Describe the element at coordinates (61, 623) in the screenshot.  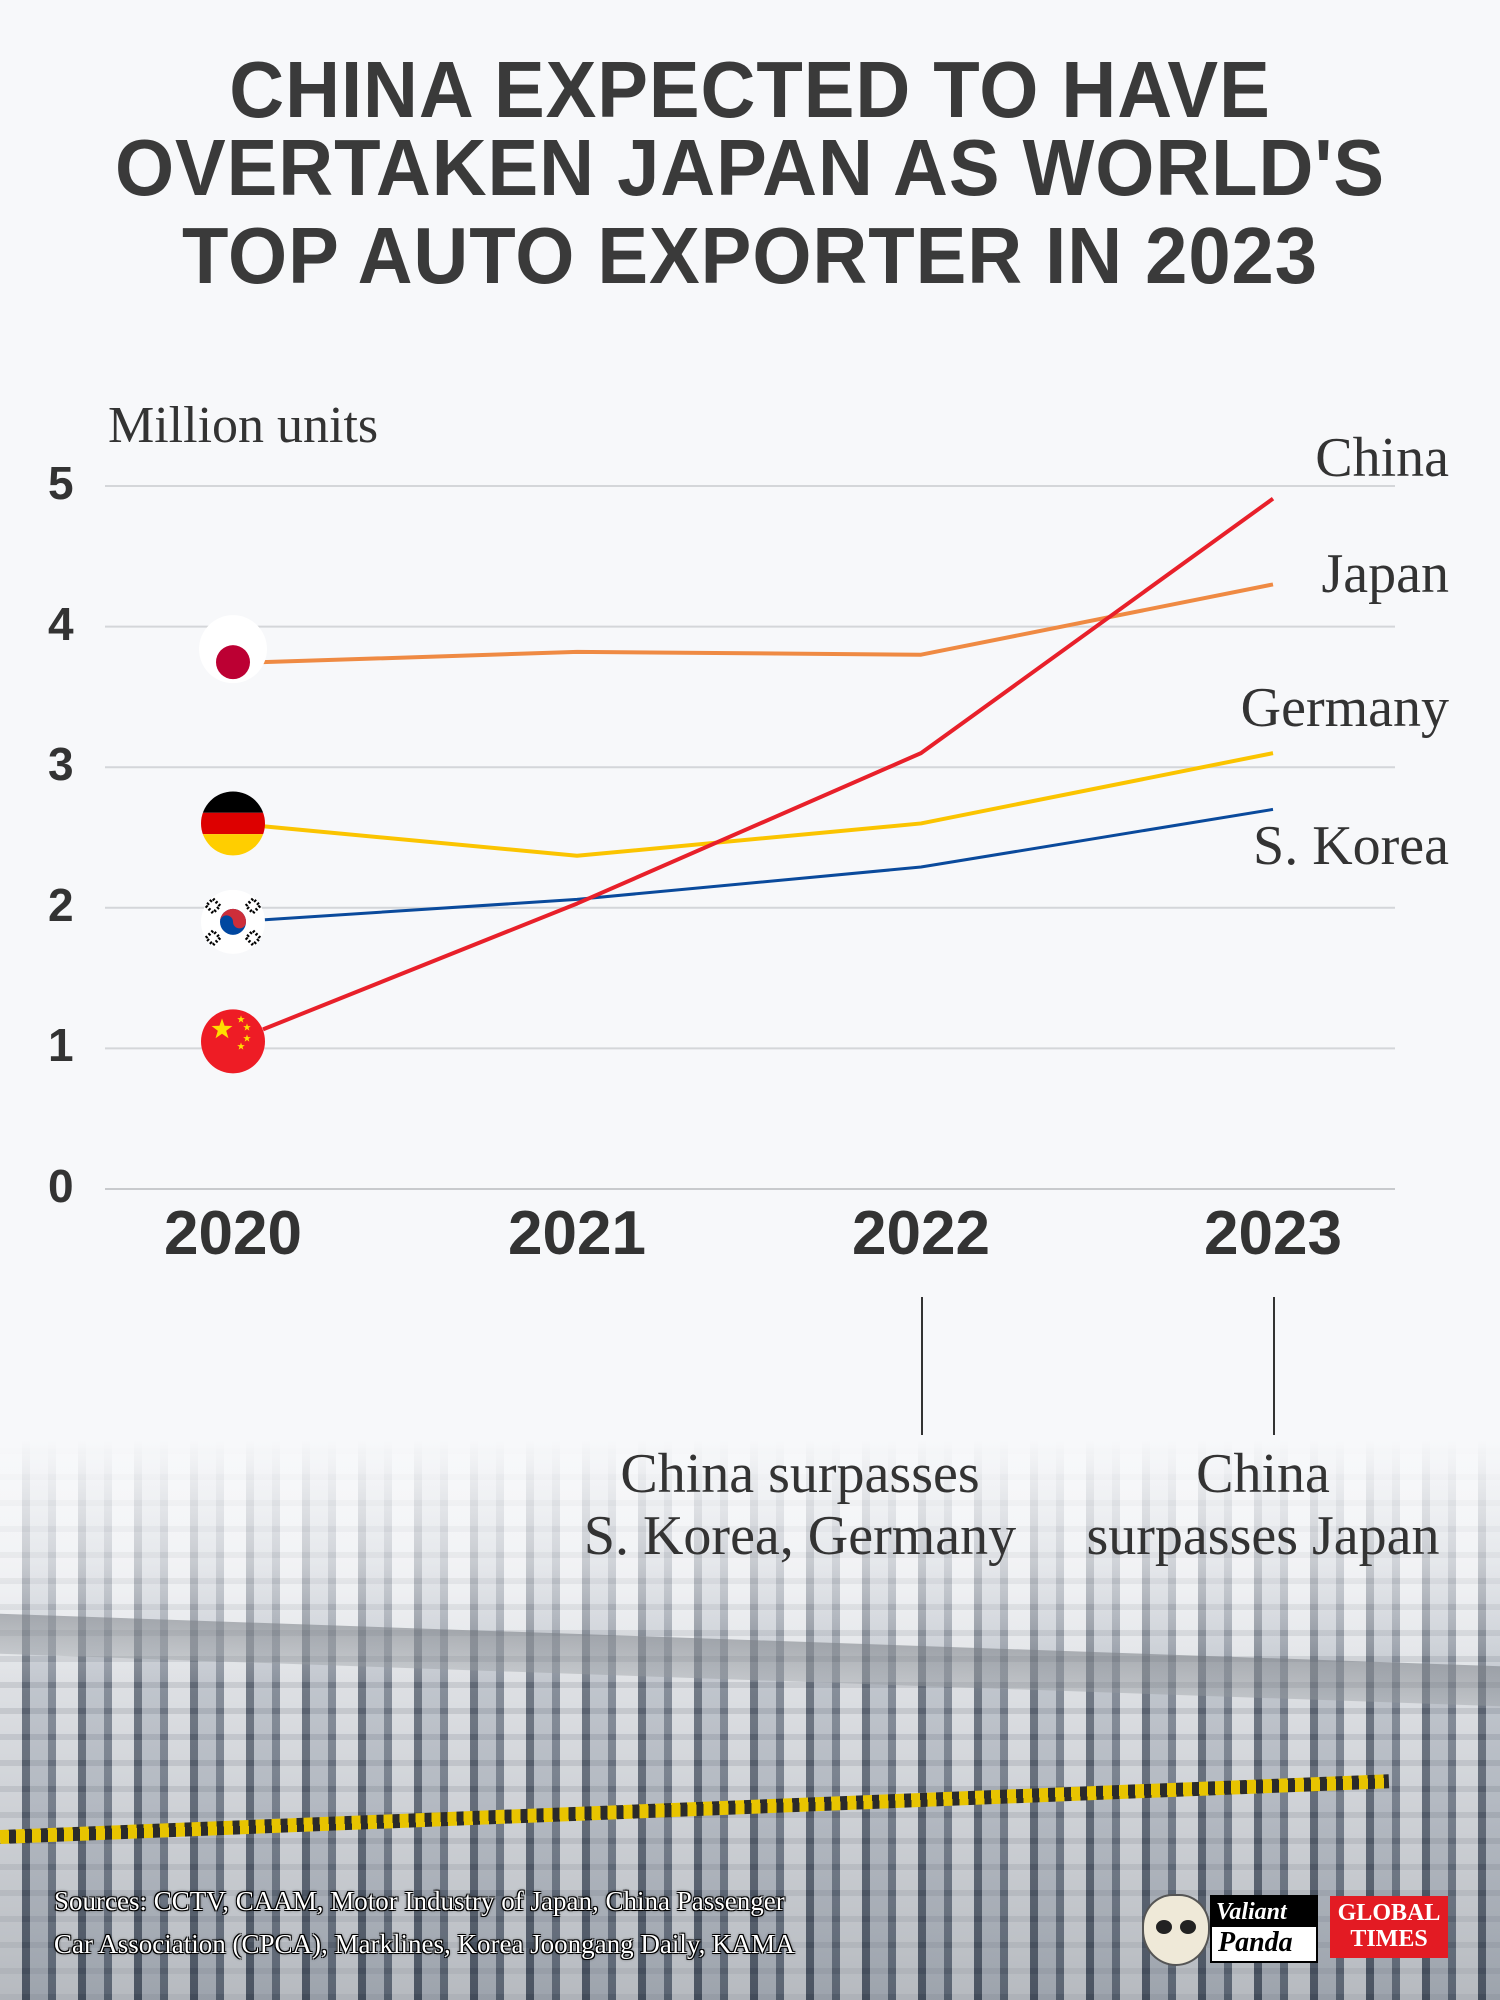
I see `y-tick-label: 4` at that location.